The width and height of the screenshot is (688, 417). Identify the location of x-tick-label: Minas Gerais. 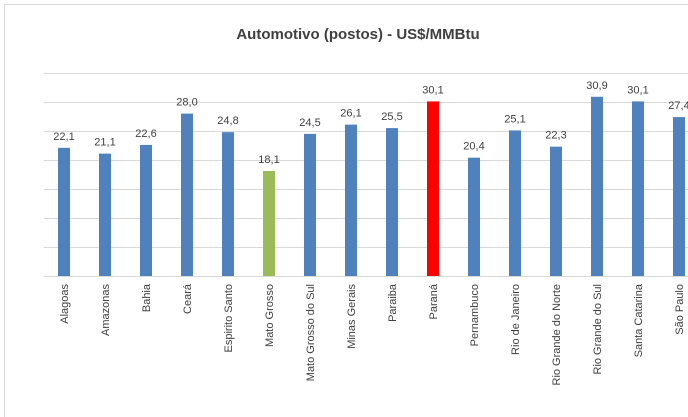
(352, 316).